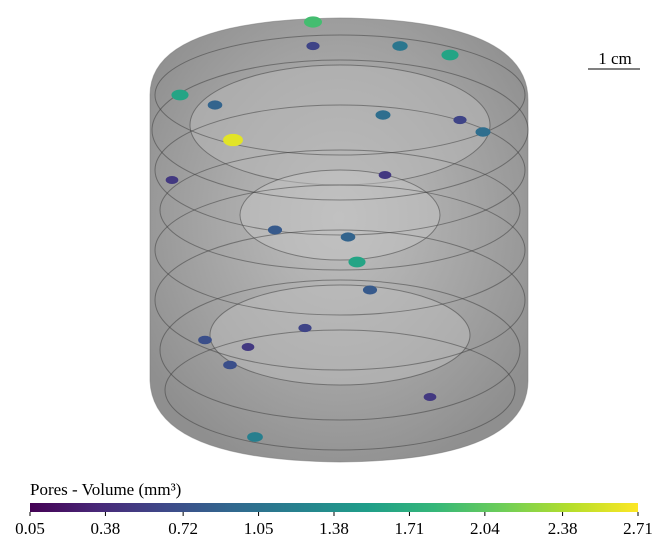  What do you see at coordinates (334, 528) in the screenshot?
I see `tick-label: 1.38` at bounding box center [334, 528].